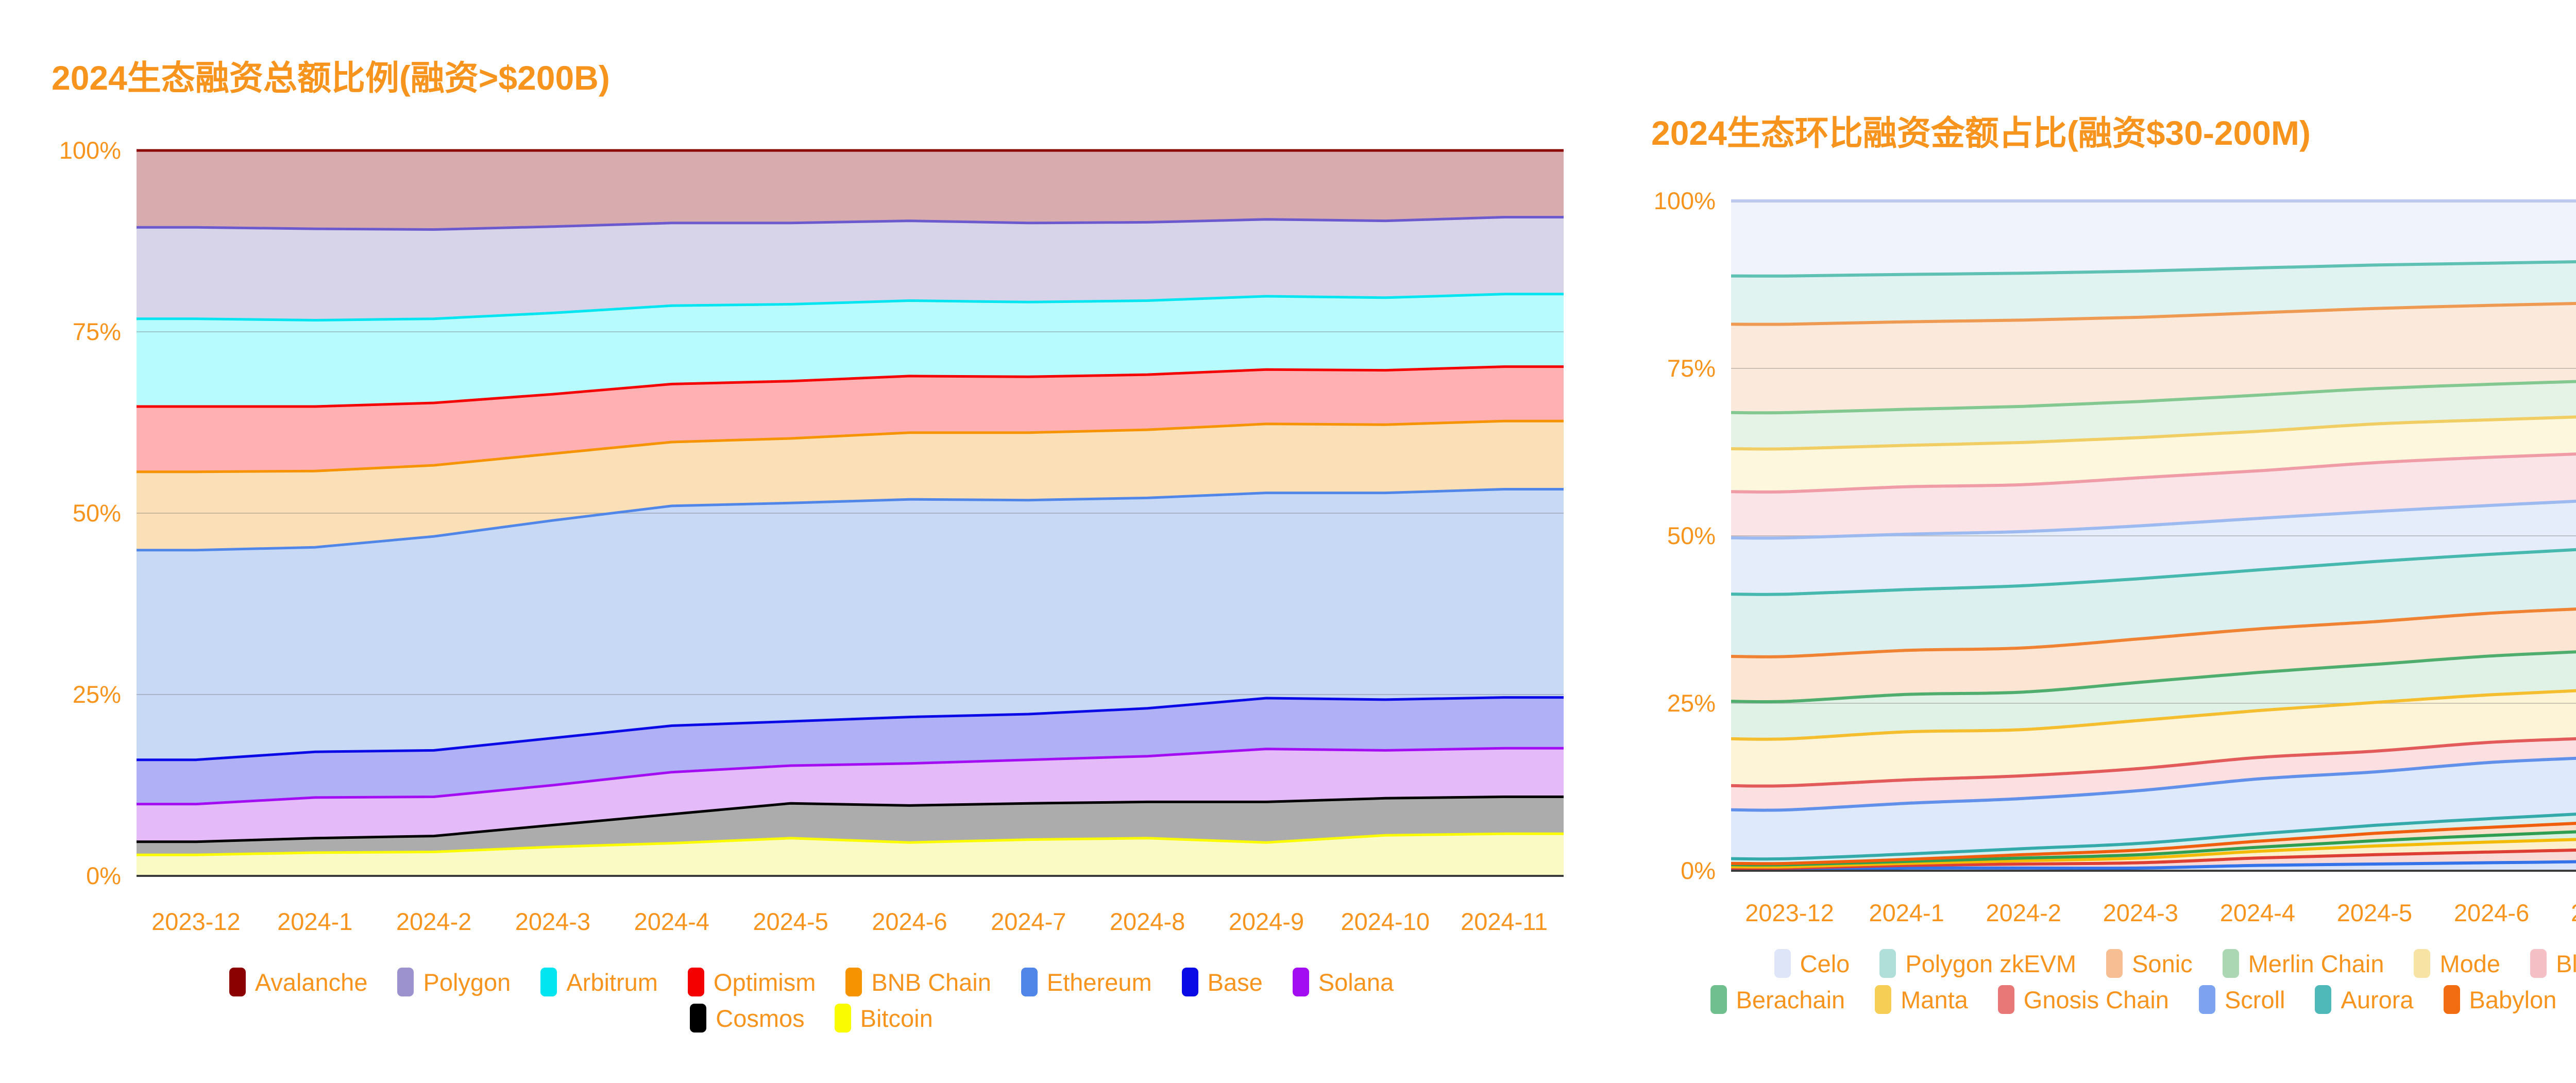 The height and width of the screenshot is (1083, 2576). What do you see at coordinates (331, 78) in the screenshot?
I see `chart-left-title: 2024生态融资总额比例(融资>$200B)` at bounding box center [331, 78].